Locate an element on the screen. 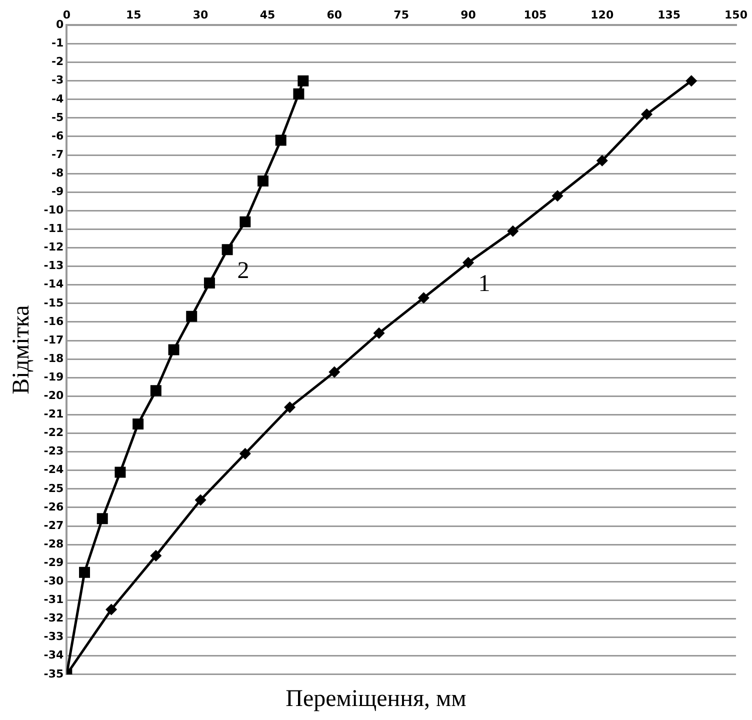  y-axis-title: Відмітка is located at coordinates (21, 349).